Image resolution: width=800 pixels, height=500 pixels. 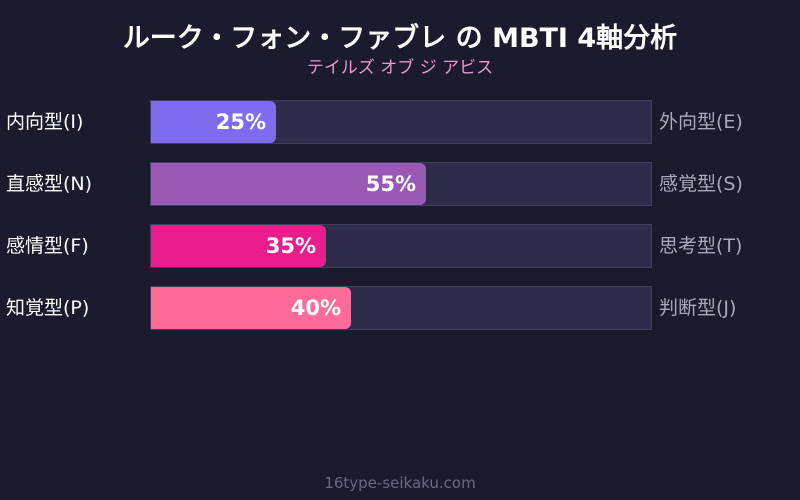 I want to click on chart-subtitle: テイルズ オブ ジ アビス, so click(x=400, y=68).